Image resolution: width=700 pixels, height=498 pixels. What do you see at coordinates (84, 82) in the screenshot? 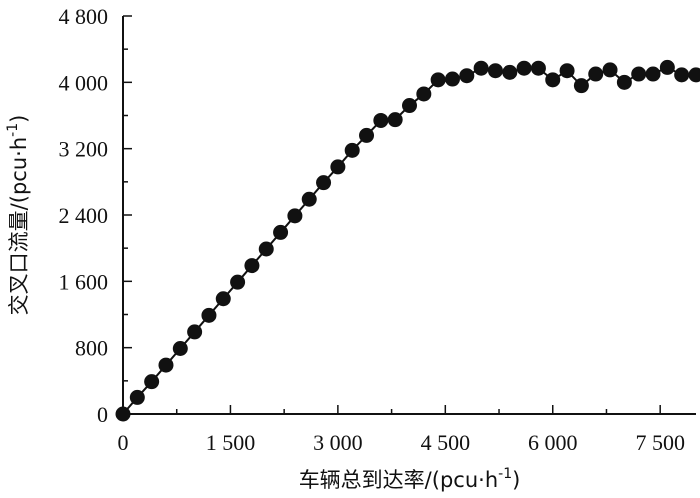
I see `y-tick-label: 4 000` at bounding box center [84, 82].